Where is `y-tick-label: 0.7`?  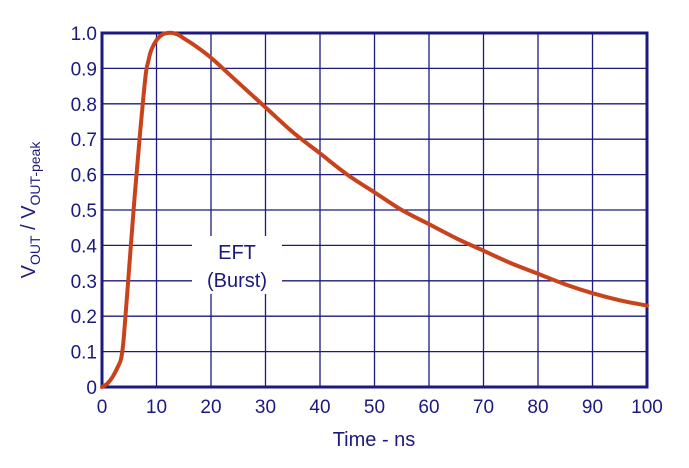
y-tick-label: 0.7 is located at coordinates (84, 140).